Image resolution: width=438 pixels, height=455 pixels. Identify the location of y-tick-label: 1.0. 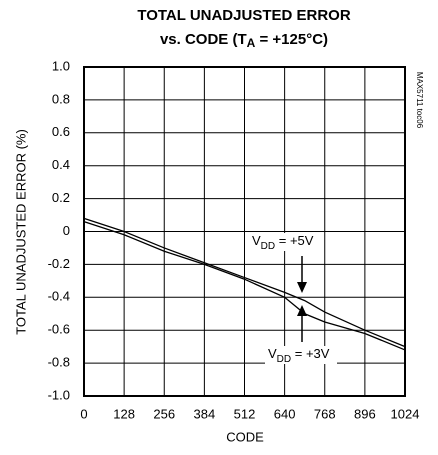
(61, 65).